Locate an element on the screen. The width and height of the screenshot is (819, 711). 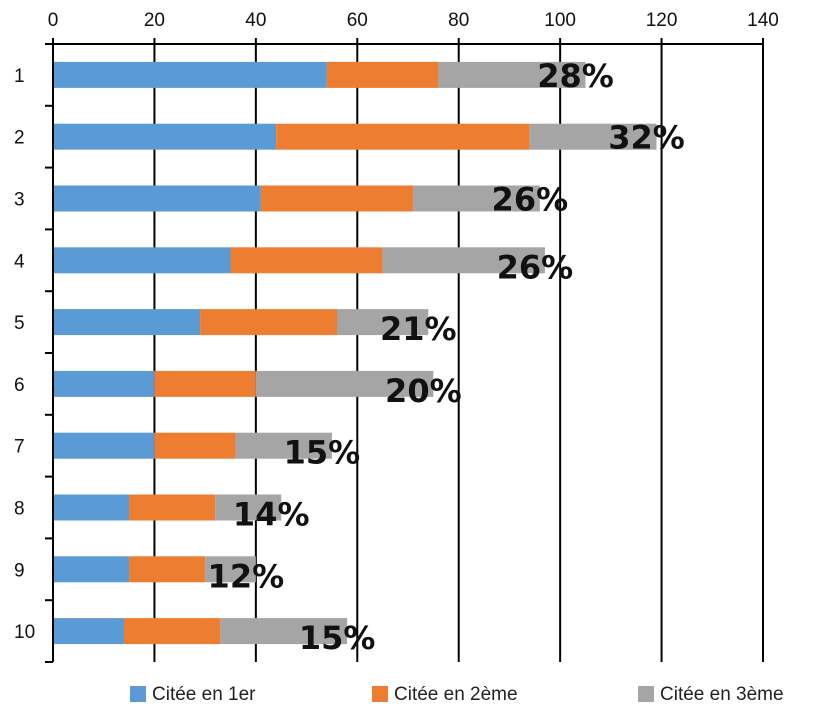
category-label: 10 is located at coordinates (24, 632).